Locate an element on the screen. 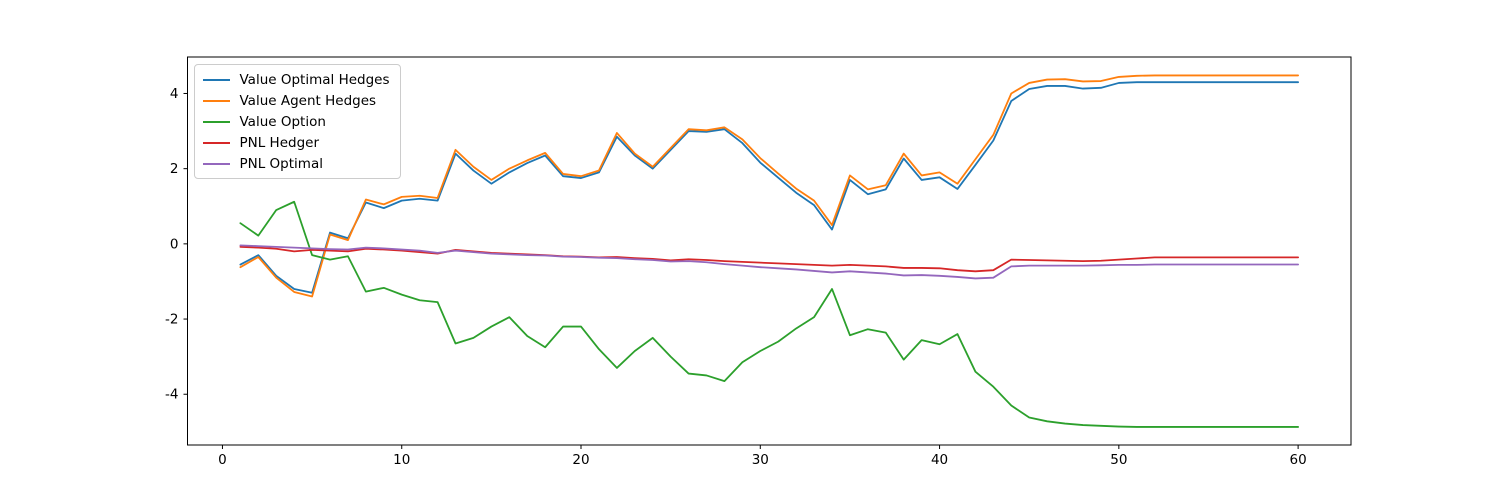 The width and height of the screenshot is (1500, 500). legend-label: Value Agent Hedges is located at coordinates (308, 100).